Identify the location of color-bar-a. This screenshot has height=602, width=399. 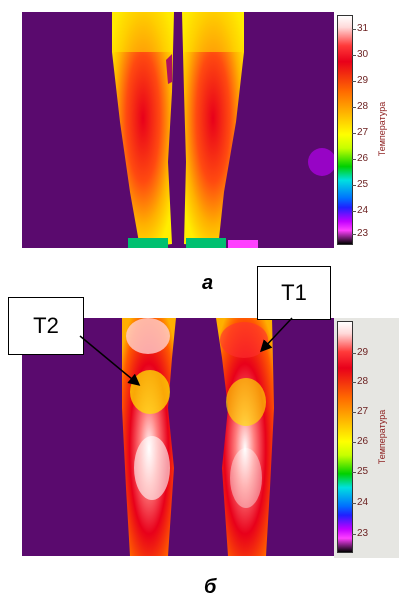
(345, 130).